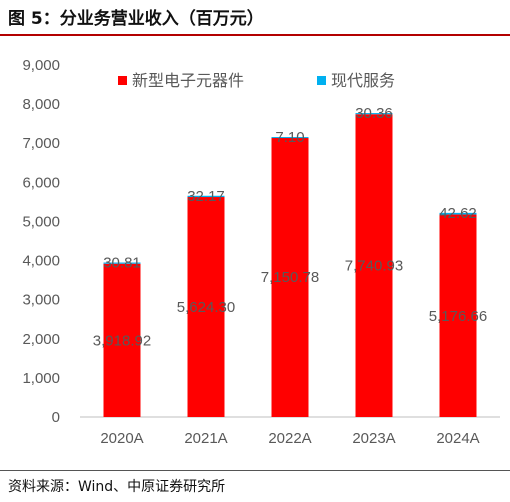 Image resolution: width=510 pixels, height=502 pixels. I want to click on y-tick-label: 1,000, so click(41, 378).